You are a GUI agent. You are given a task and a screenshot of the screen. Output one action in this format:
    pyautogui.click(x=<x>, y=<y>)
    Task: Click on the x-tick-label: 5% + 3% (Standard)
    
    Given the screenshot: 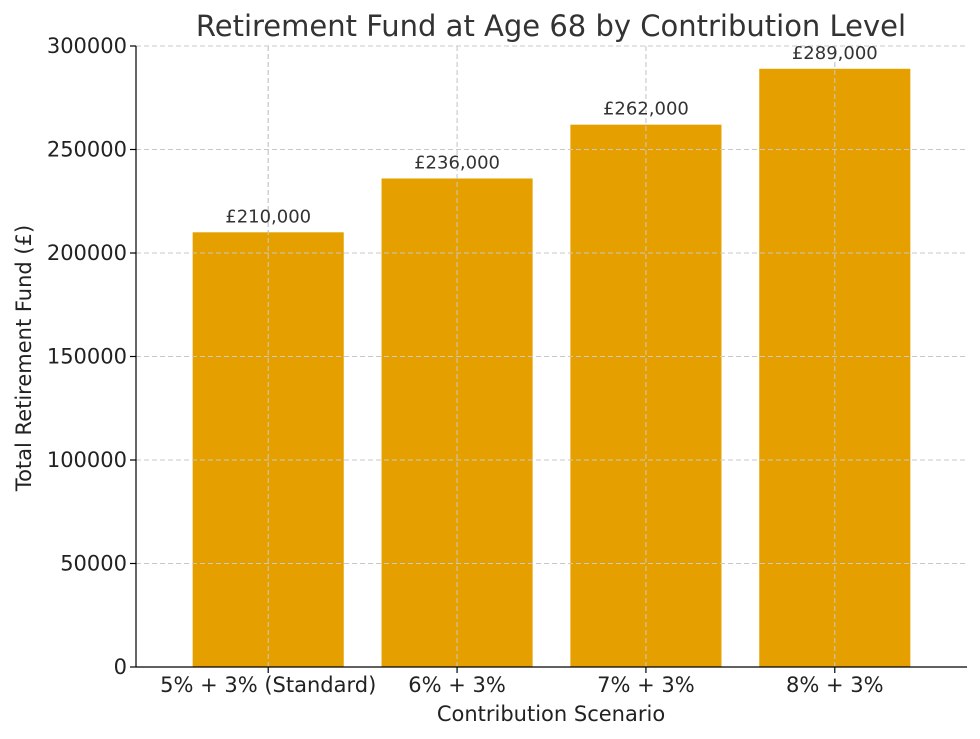 What is the action you would take?
    pyautogui.click(x=268, y=685)
    